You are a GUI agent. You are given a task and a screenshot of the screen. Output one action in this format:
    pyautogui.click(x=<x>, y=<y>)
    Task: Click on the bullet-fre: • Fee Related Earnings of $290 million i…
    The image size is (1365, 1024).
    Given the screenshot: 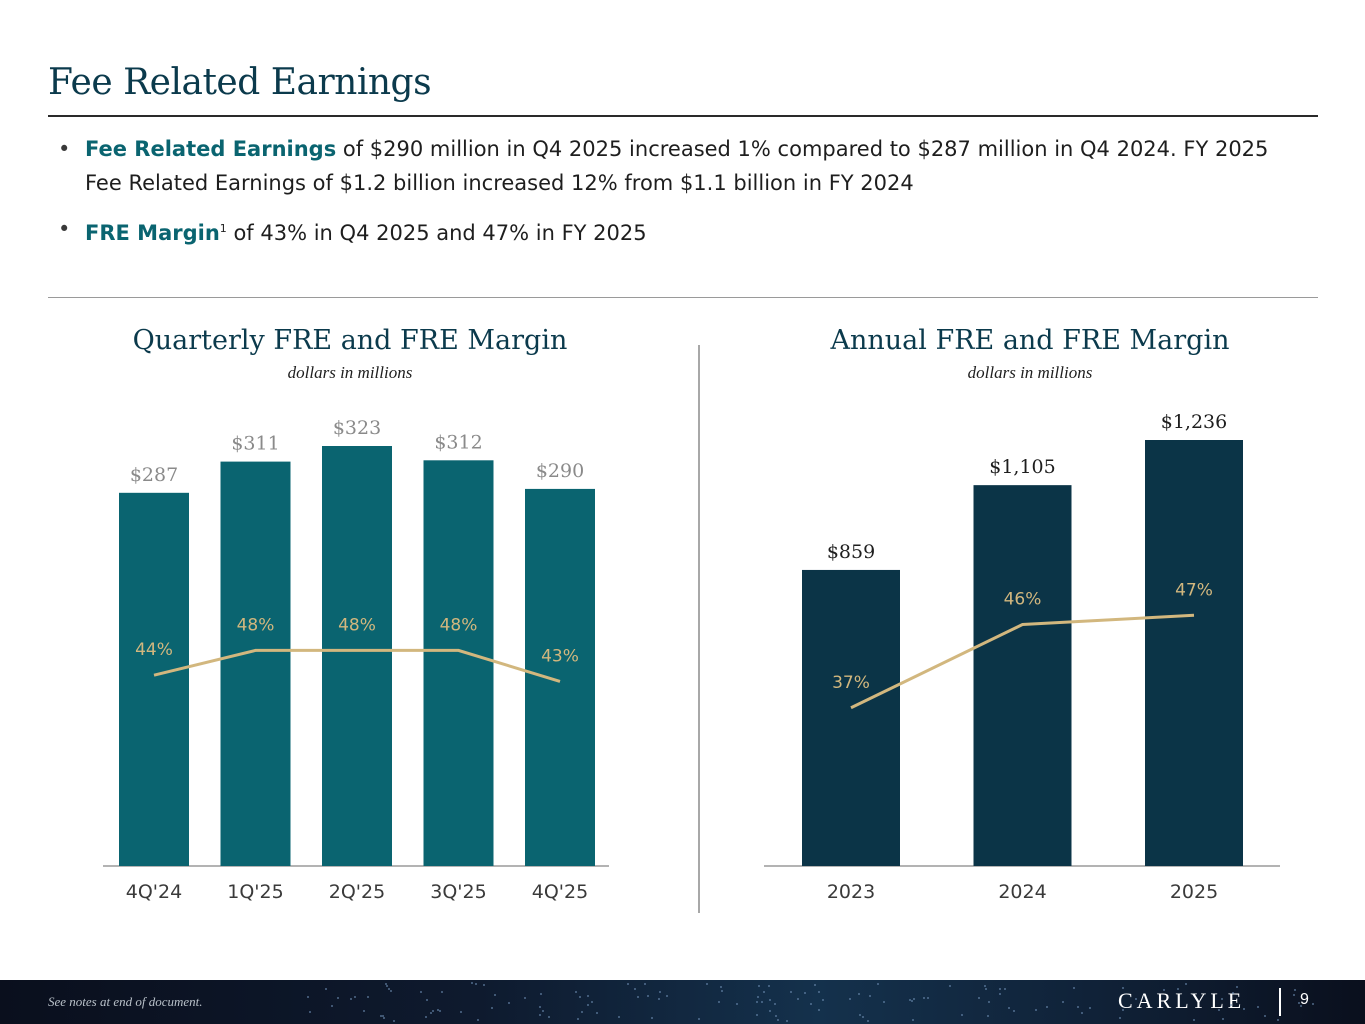 What is the action you would take?
    pyautogui.click(x=683, y=166)
    